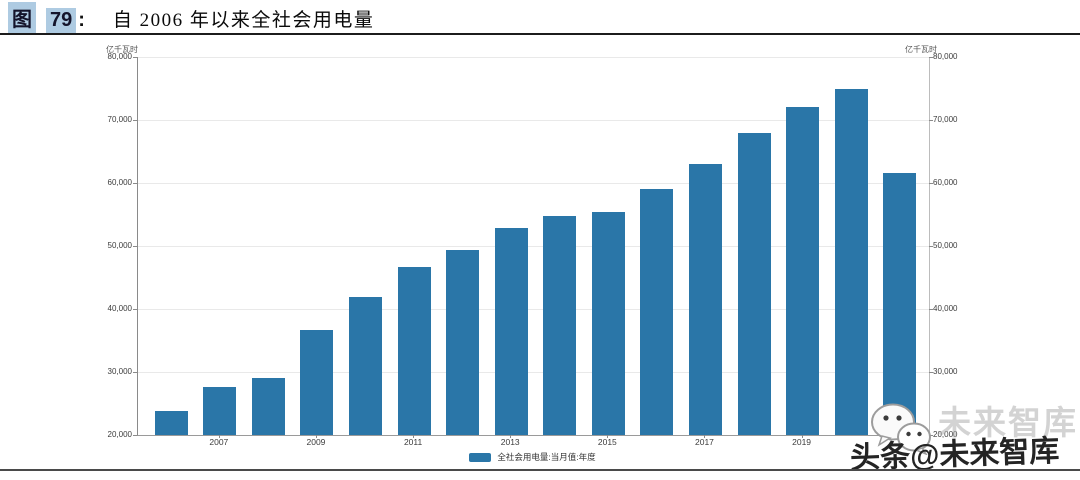 Image resolution: width=1080 pixels, height=480 pixels. Describe the element at coordinates (480, 457) in the screenshot. I see `legend-swatch` at that location.